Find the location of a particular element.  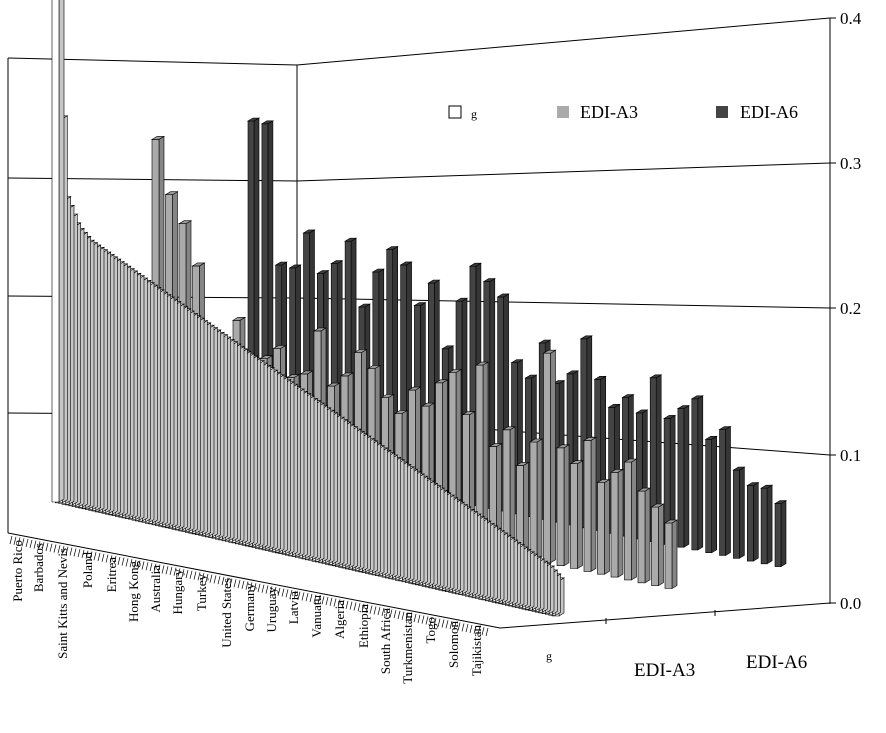

y-tick-label-4: 0.4 is located at coordinates (851, 18).